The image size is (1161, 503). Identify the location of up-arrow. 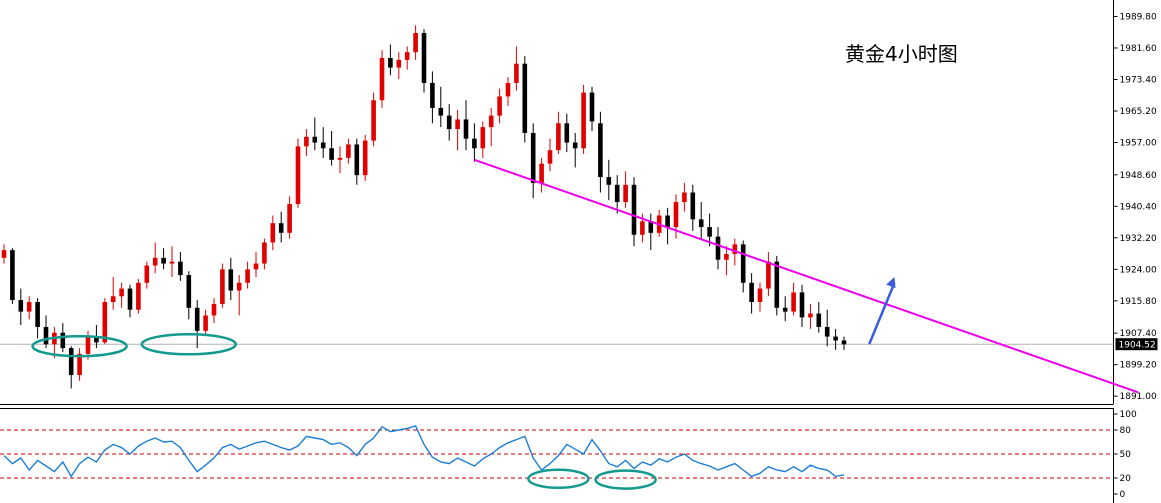
(882, 311).